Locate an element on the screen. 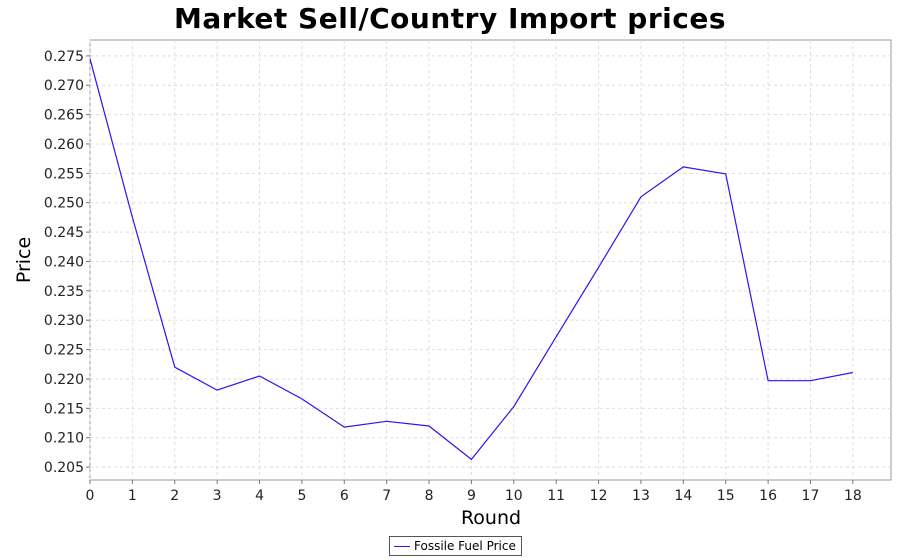 This screenshot has height=560, width=900. y-tick-label: 0.240 is located at coordinates (64, 262).